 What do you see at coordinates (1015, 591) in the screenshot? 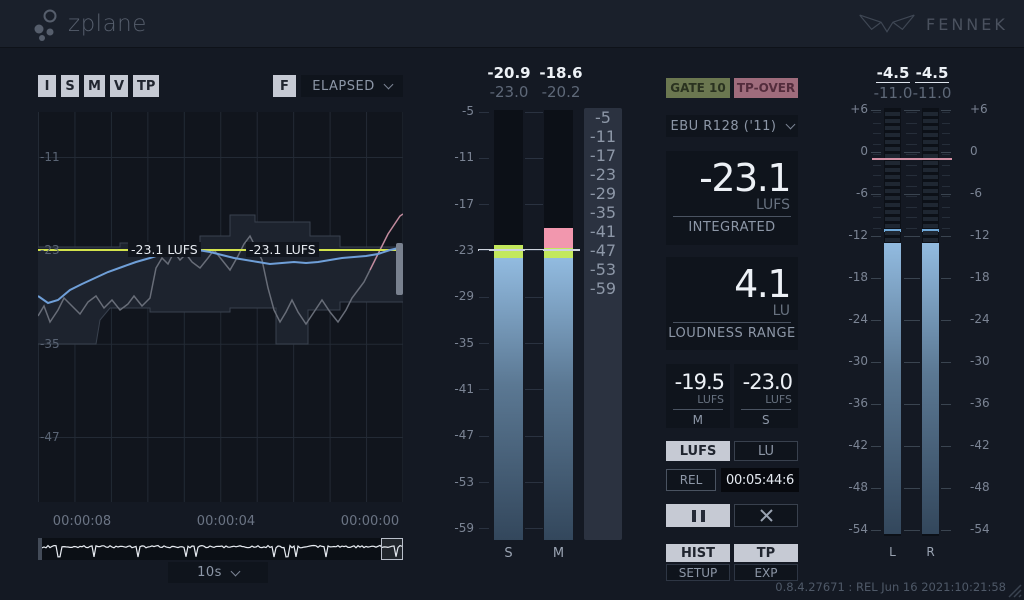
I see `resize-grip` at bounding box center [1015, 591].